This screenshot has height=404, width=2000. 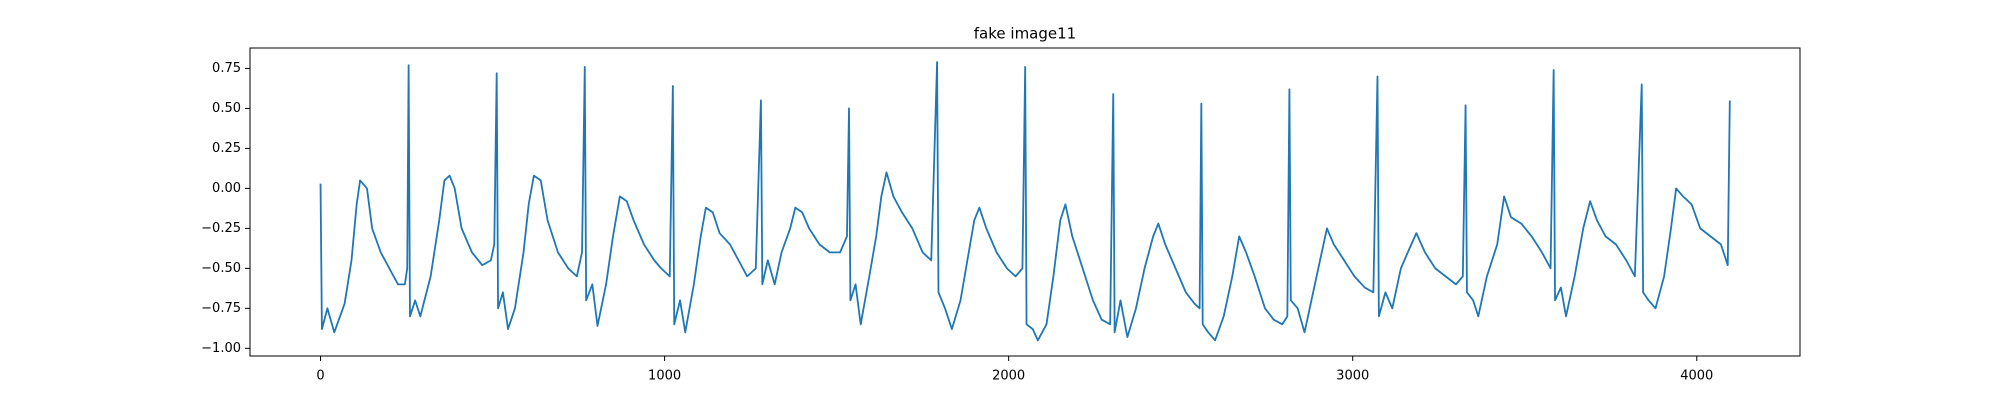 What do you see at coordinates (226, 148) in the screenshot?
I see `y-tick-label: 0.25` at bounding box center [226, 148].